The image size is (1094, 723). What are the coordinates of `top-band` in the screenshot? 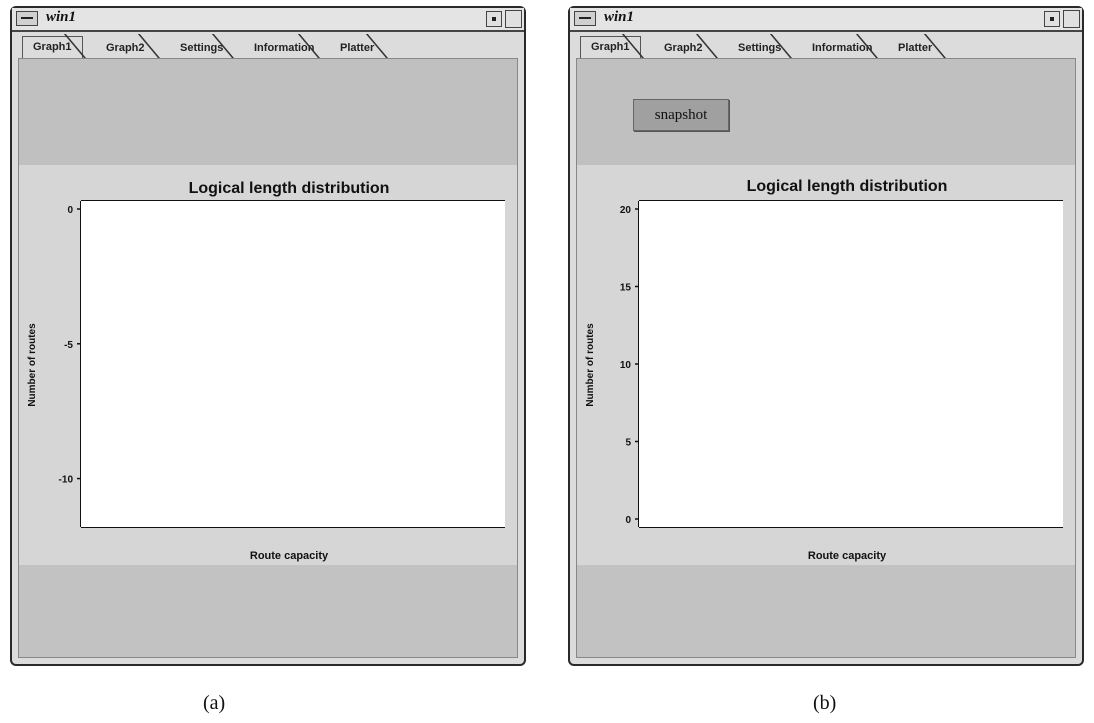 It's located at (268, 112).